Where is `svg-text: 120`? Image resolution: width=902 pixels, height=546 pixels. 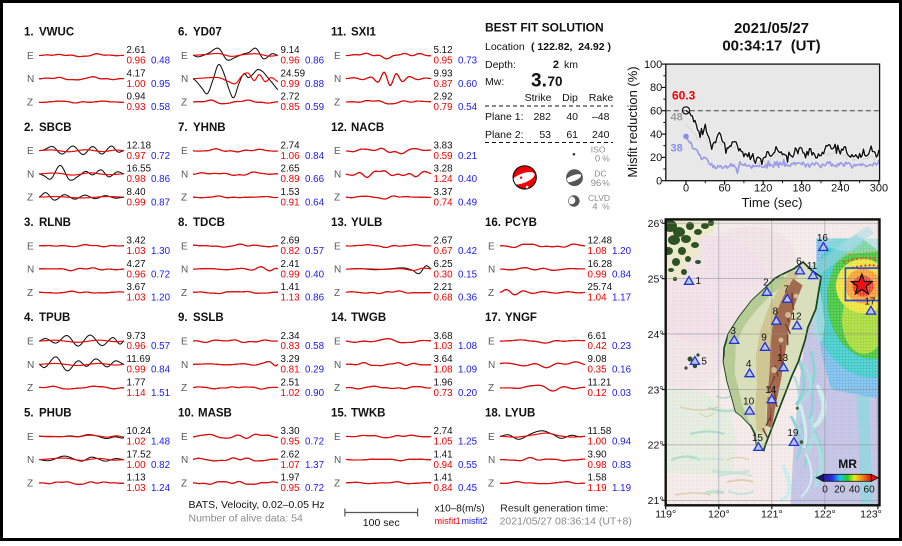
svg-text: 120 is located at coordinates (763, 189).